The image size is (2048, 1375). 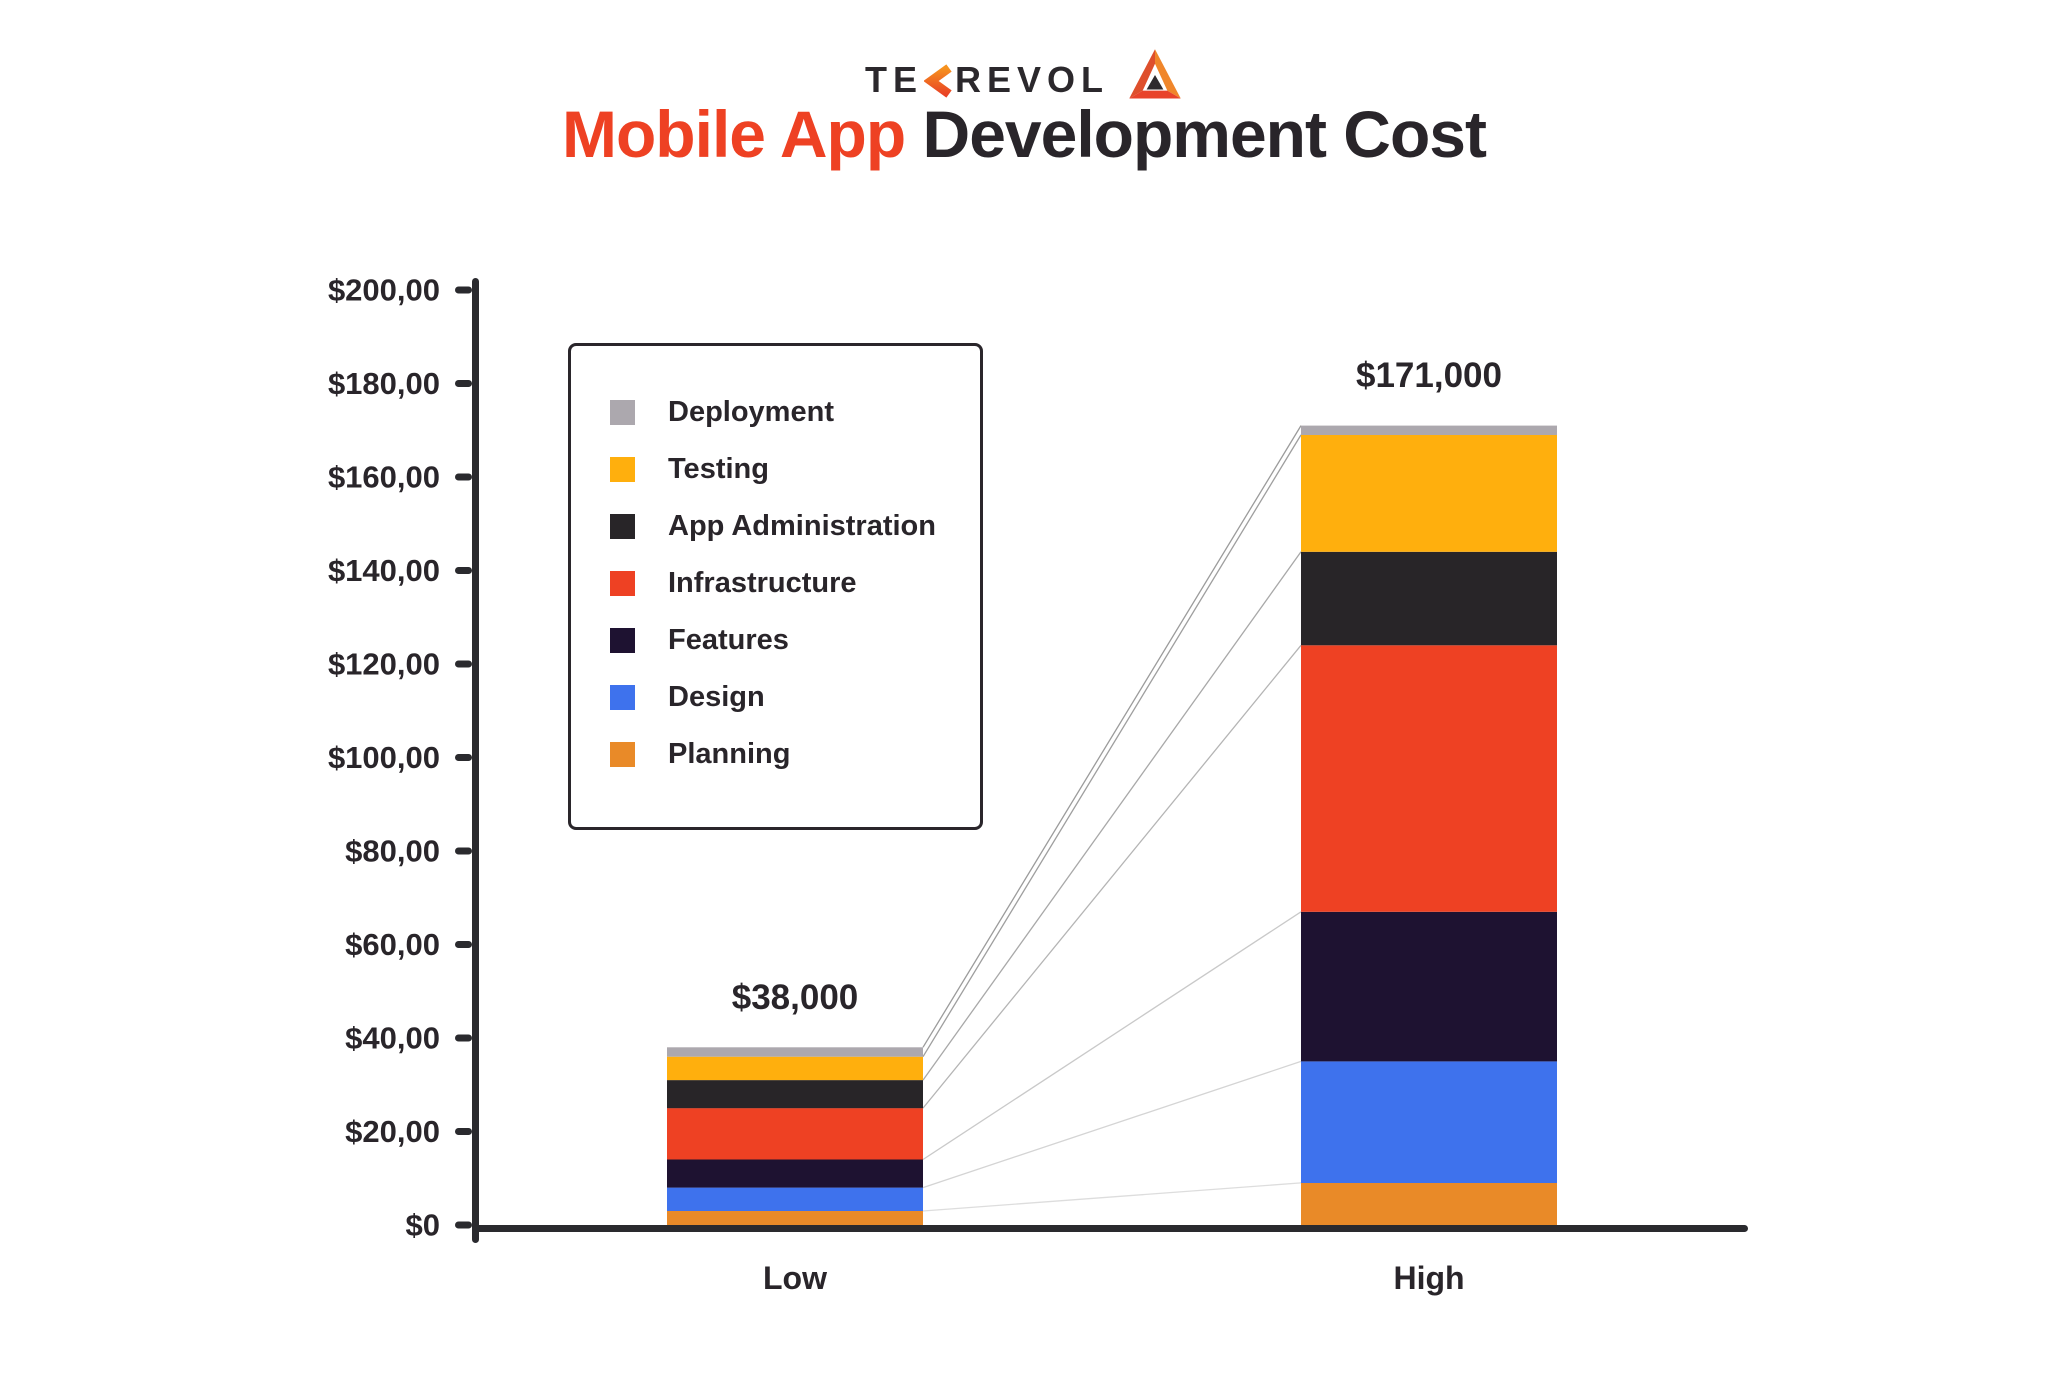 What do you see at coordinates (716, 697) in the screenshot?
I see `legend-label-design: Design` at bounding box center [716, 697].